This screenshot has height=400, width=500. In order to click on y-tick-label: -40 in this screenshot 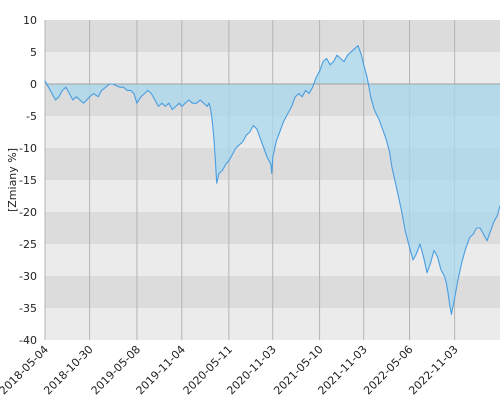, I will do `click(28, 340)`.